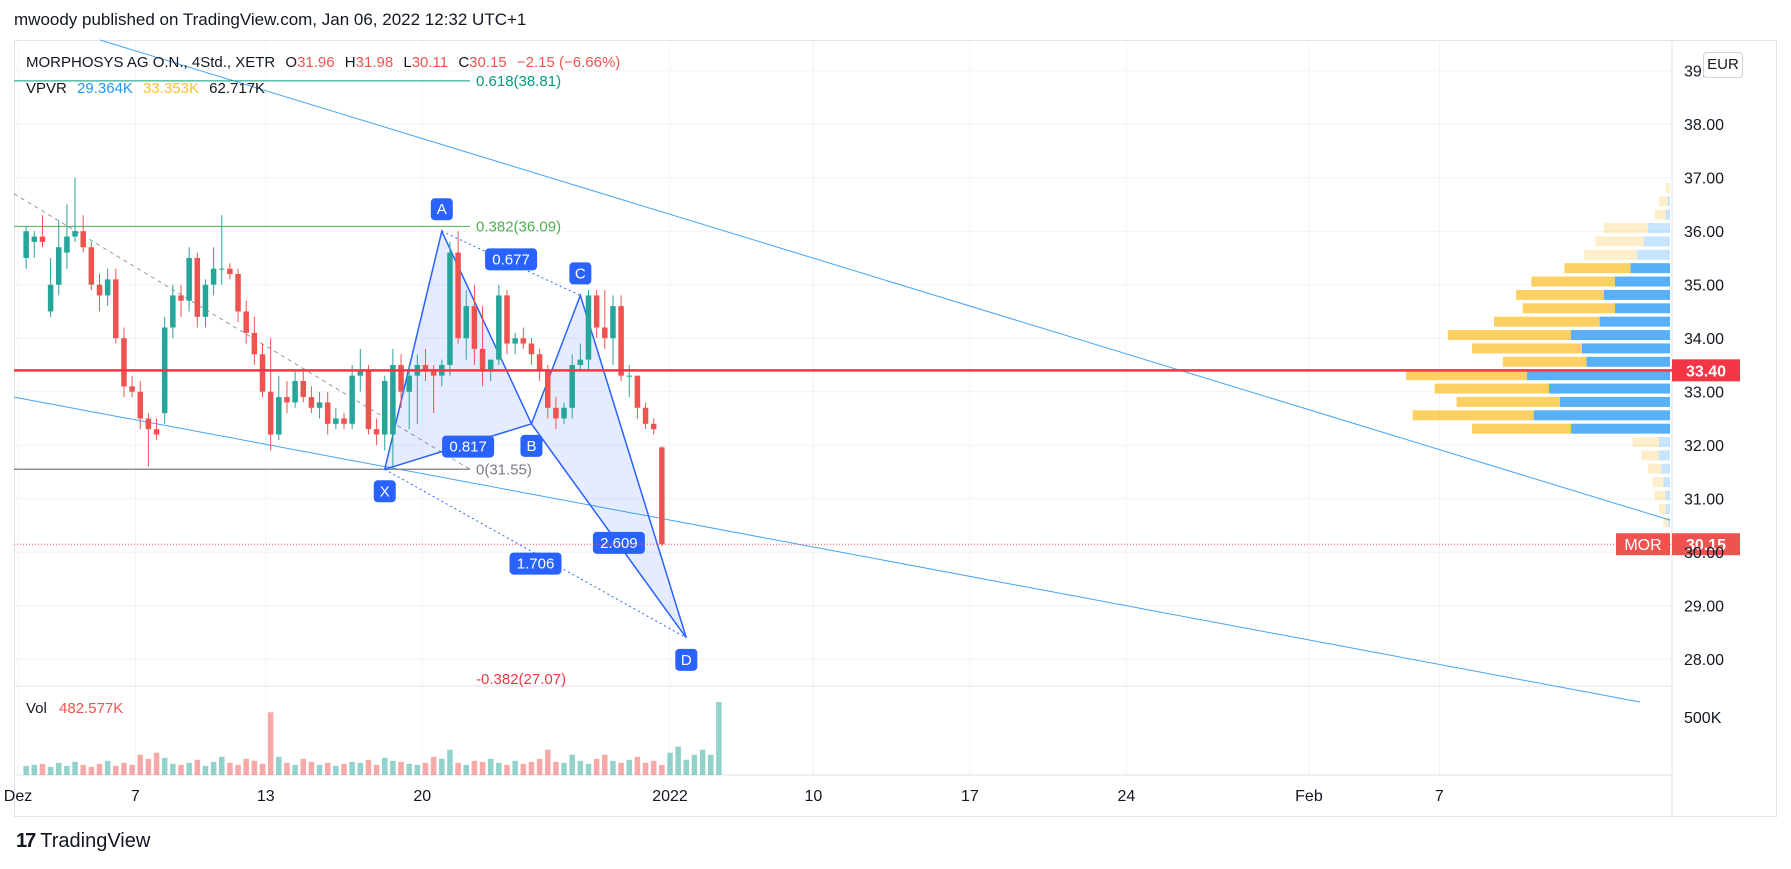 The image size is (1791, 869). I want to click on point-a-label-bg, so click(441, 209).